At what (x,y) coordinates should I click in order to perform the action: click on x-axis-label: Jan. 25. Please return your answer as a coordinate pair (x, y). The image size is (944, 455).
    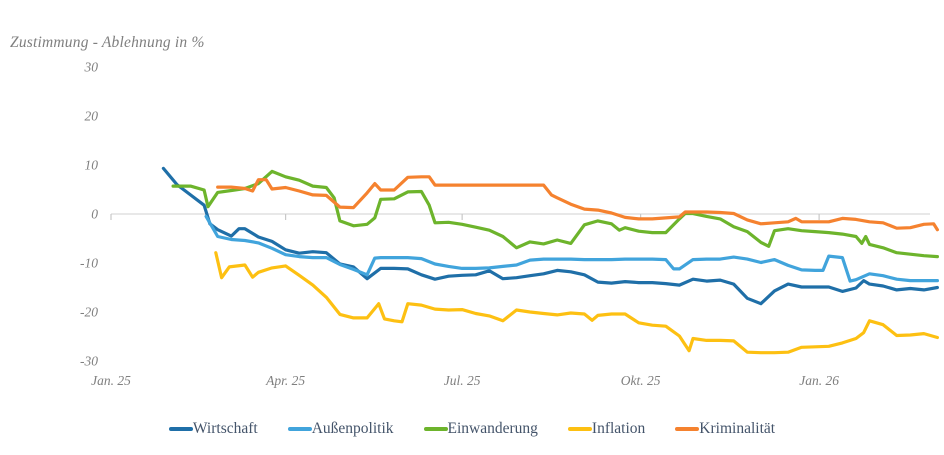
    Looking at the image, I should click on (111, 380).